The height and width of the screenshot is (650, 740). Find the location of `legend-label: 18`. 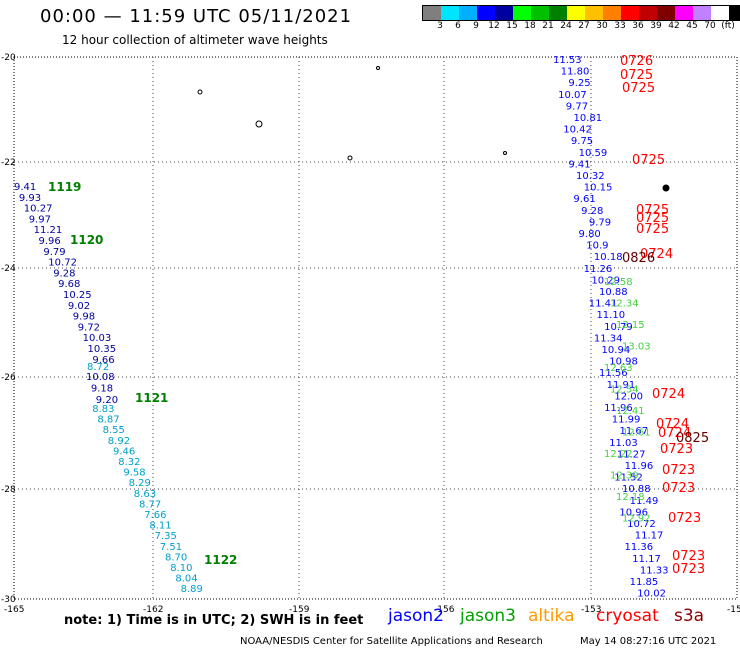

legend-label: 18 is located at coordinates (530, 26).